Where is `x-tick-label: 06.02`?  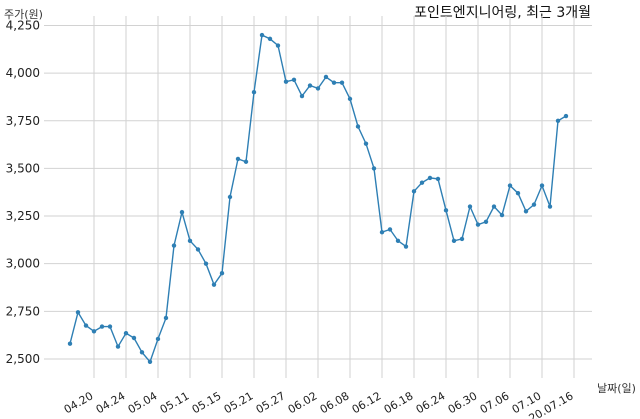
x-tick-label: 06.02 is located at coordinates (303, 402).